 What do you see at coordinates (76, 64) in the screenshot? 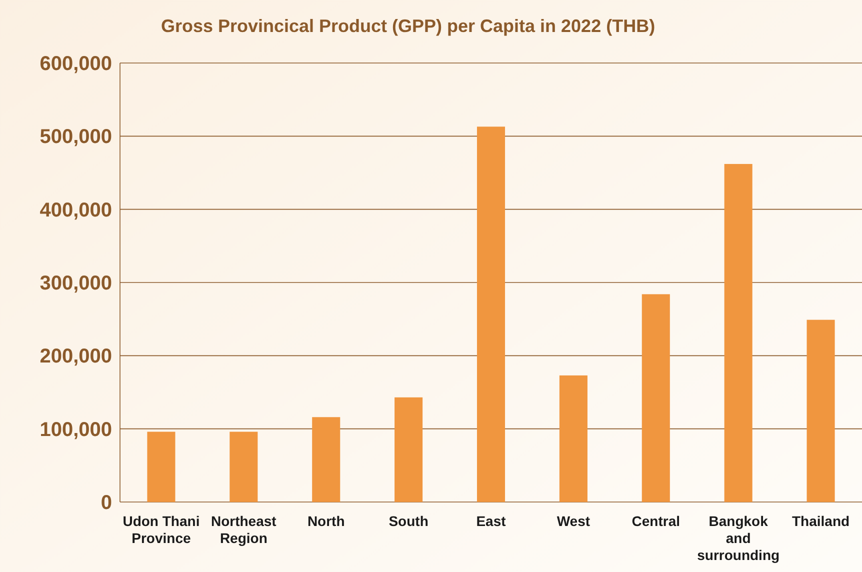
I see `y-tick-label: 600,000` at bounding box center [76, 64].